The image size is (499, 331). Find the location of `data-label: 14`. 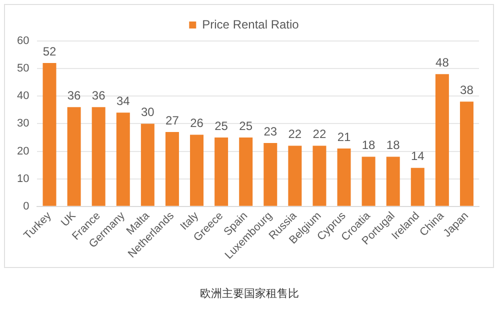

data-label: 14 is located at coordinates (417, 156).